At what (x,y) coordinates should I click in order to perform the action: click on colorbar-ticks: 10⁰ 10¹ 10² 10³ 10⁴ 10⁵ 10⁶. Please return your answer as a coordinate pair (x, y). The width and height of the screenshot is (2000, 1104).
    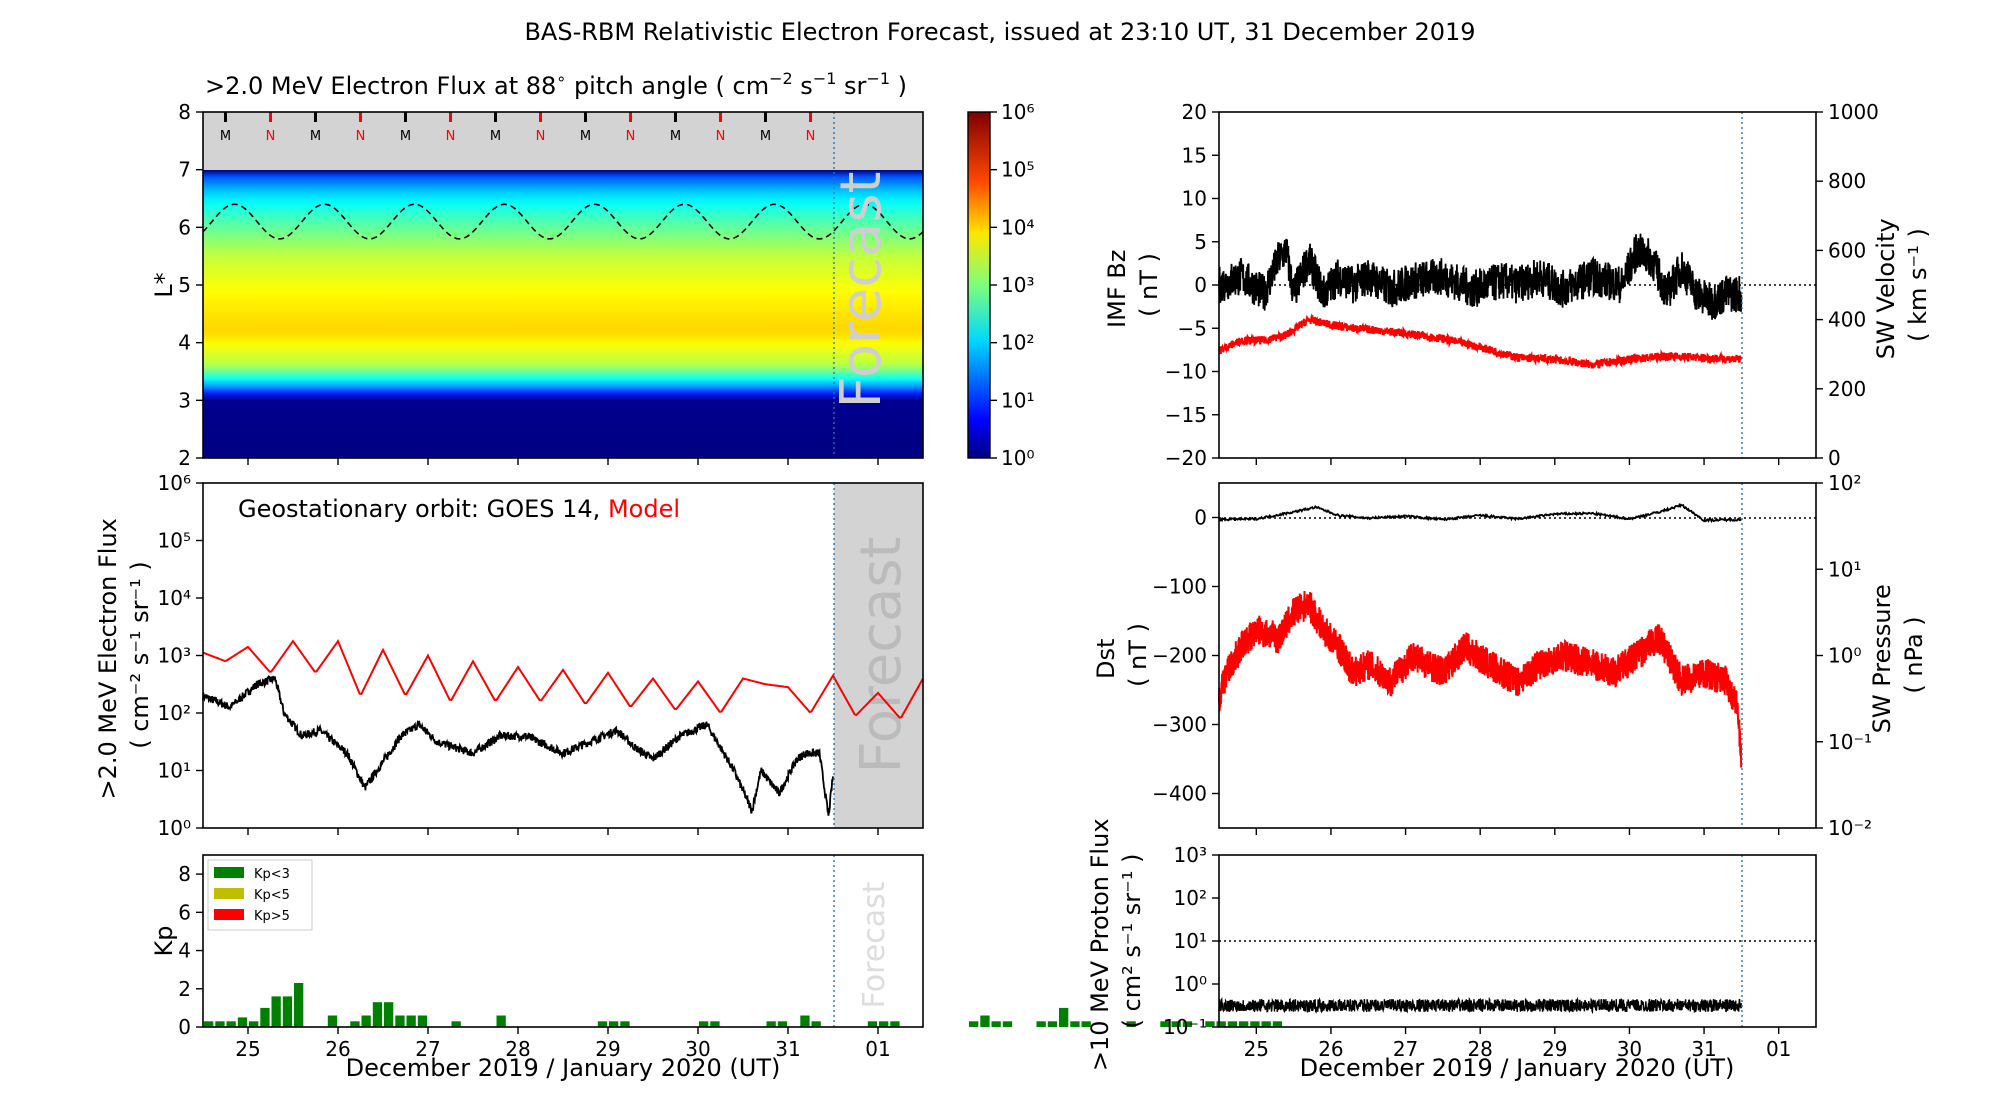
    Looking at the image, I should click on (1012, 285).